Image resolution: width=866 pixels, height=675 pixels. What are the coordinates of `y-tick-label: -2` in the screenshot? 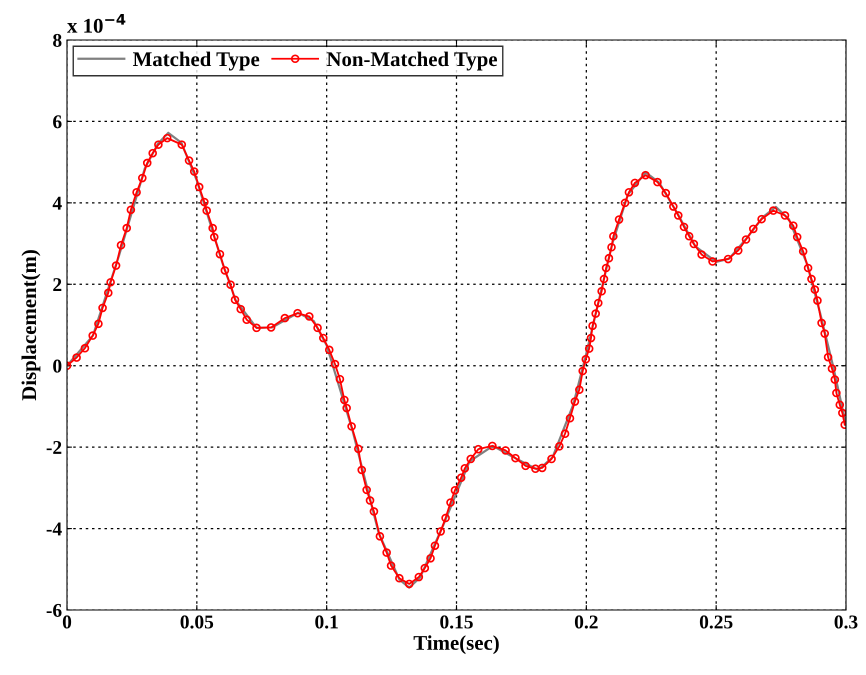 It's located at (54, 447).